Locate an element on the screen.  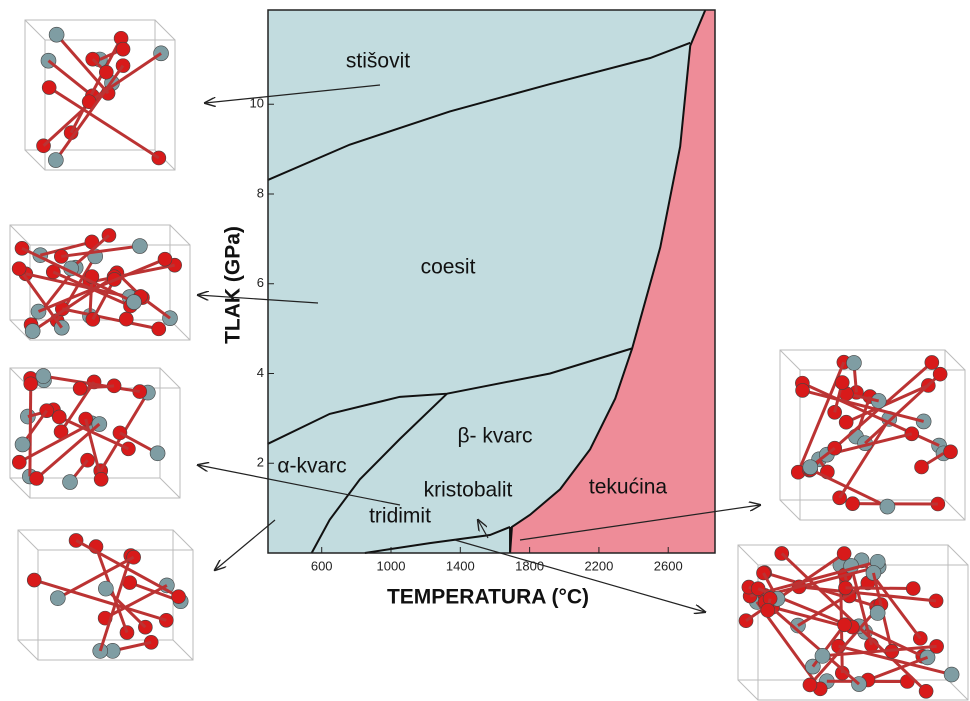
x-tick-label: 1400 is located at coordinates (460, 565).